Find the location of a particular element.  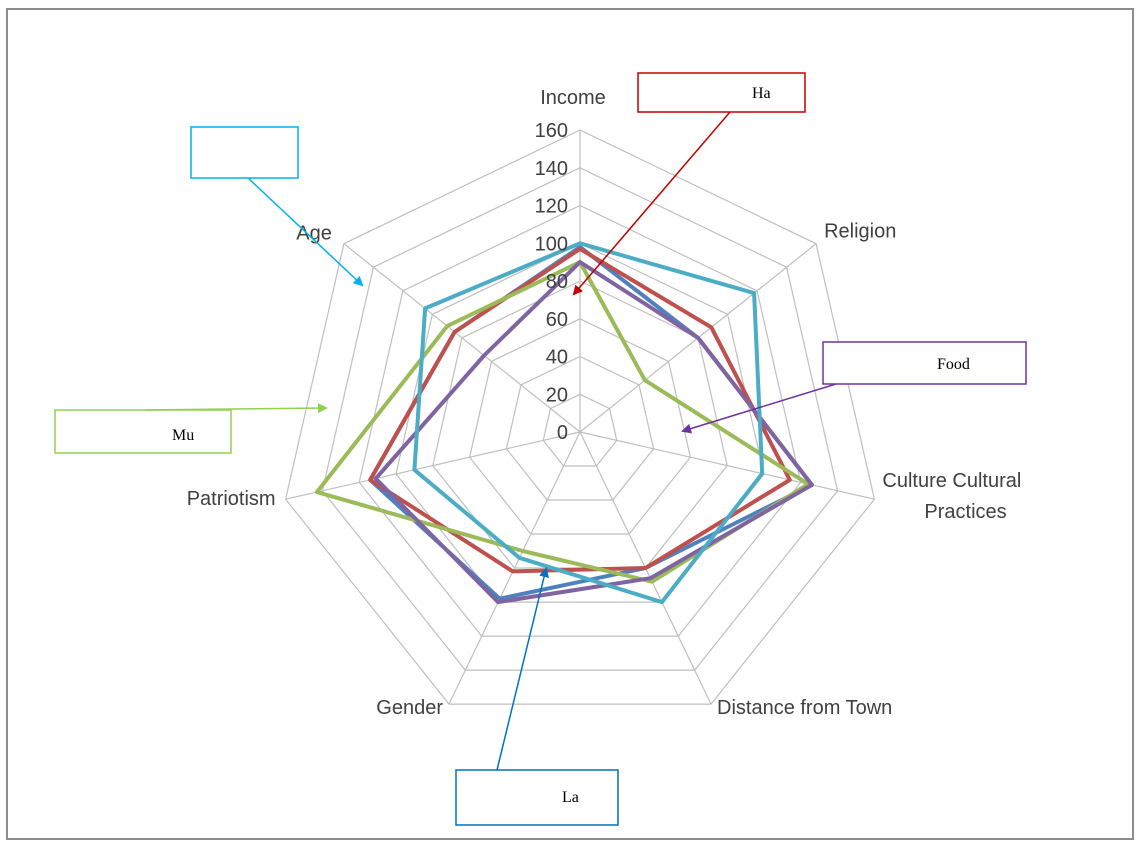

callout-food-text: Food is located at coordinates (953, 364).